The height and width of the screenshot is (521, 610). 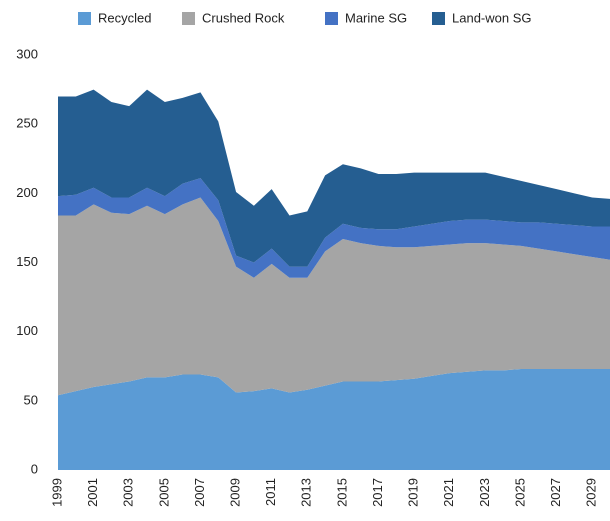 I want to click on legend-label: Crushed Rock, so click(x=243, y=17).